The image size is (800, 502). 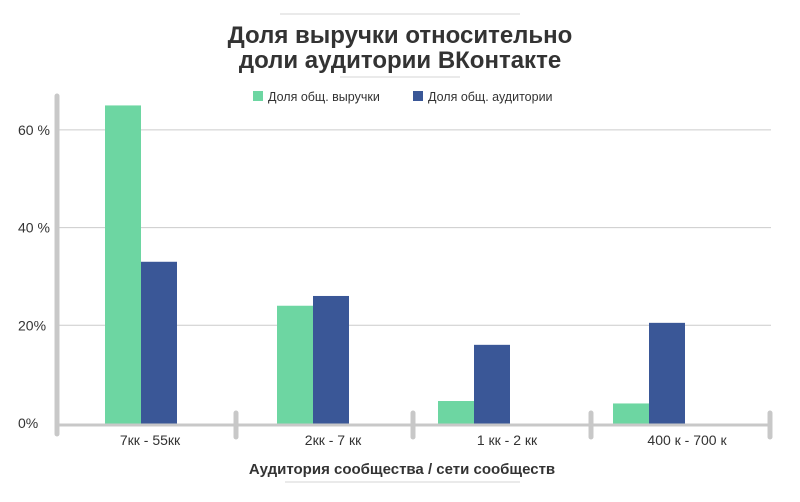 What do you see at coordinates (490, 97) in the screenshot?
I see `legend-label-audience: Доля общ. аудитории` at bounding box center [490, 97].